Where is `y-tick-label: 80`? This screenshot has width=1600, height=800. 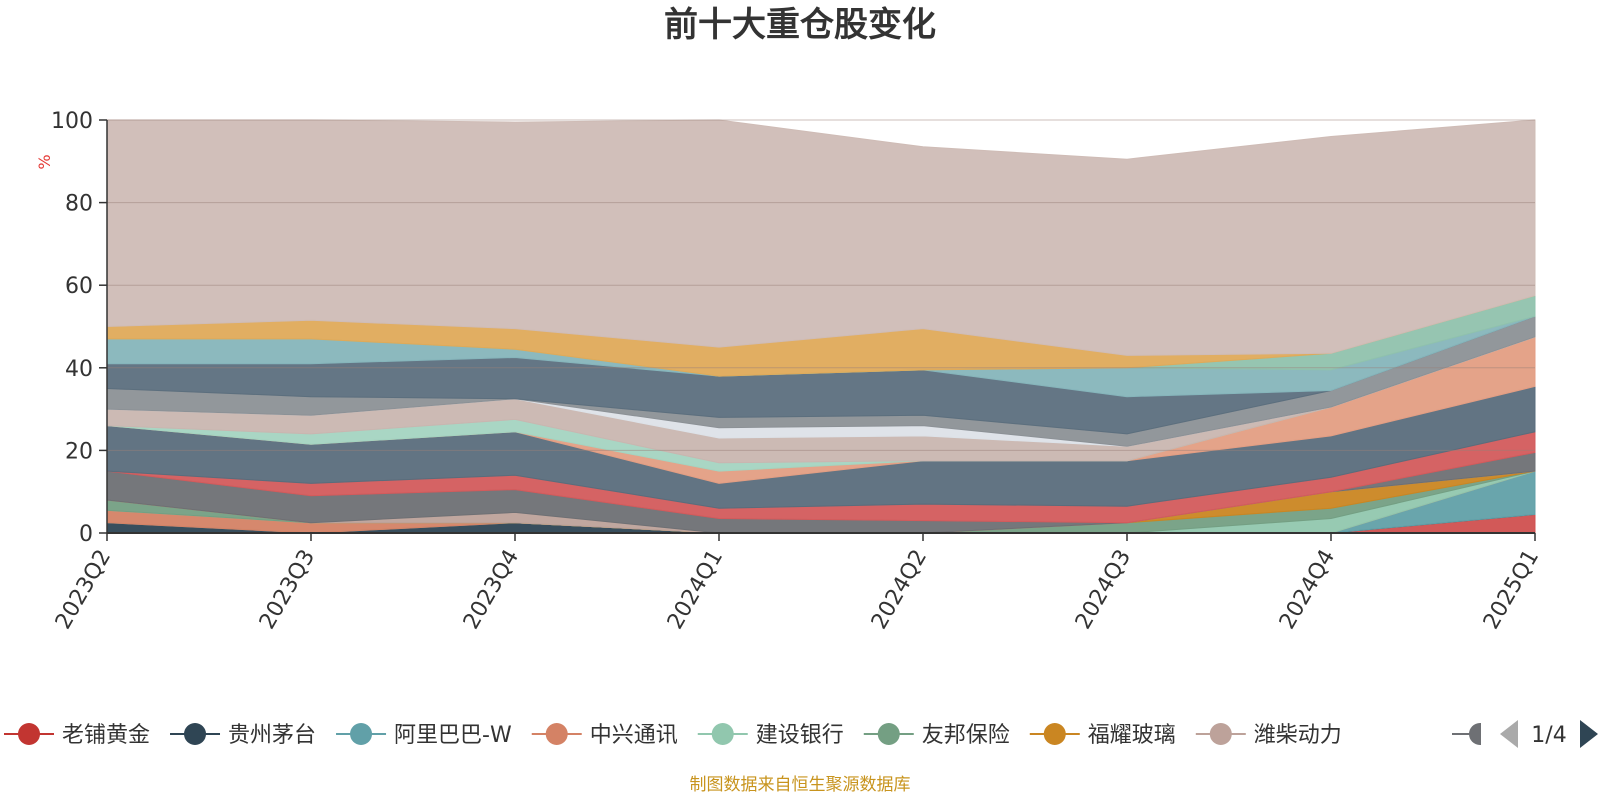 y-tick-label: 80 is located at coordinates (79, 204).